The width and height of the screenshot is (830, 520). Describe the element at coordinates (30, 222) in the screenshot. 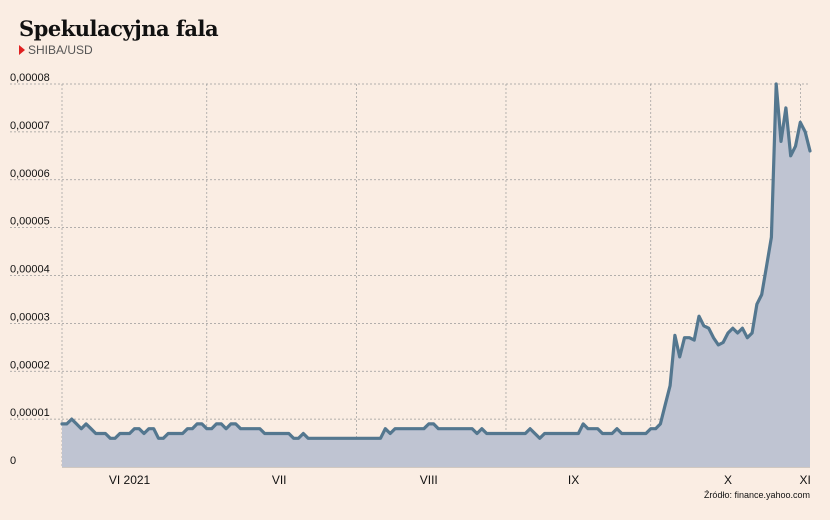

I see `y-tick-label: 0,00005` at that location.